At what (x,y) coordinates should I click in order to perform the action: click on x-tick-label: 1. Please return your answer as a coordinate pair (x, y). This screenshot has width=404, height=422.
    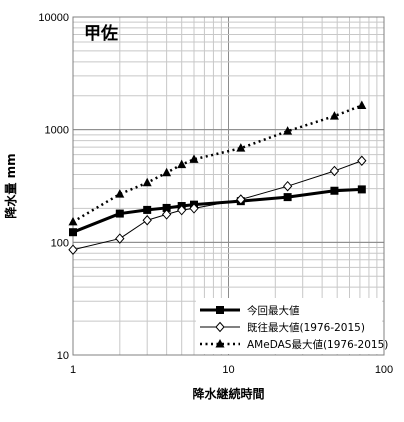
    Looking at the image, I should click on (73, 370).